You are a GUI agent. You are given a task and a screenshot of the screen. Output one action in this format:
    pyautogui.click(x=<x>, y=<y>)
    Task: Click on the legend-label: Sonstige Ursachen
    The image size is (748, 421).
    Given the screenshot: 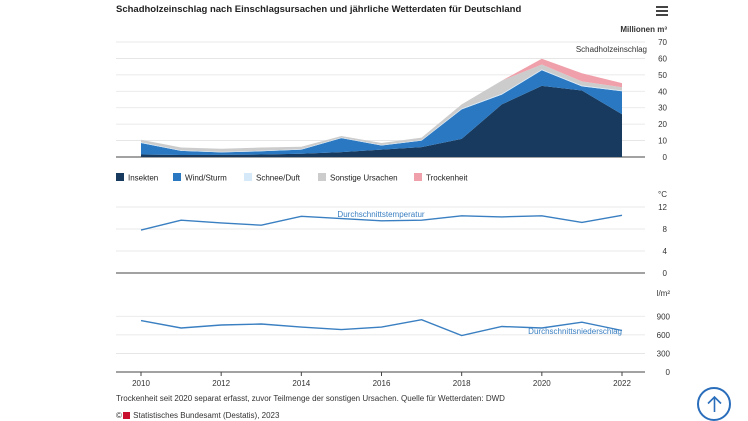 What is the action you would take?
    pyautogui.click(x=364, y=178)
    